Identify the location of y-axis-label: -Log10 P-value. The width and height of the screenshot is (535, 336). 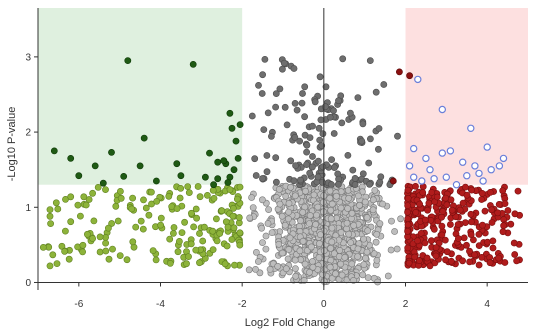
(12, 144).